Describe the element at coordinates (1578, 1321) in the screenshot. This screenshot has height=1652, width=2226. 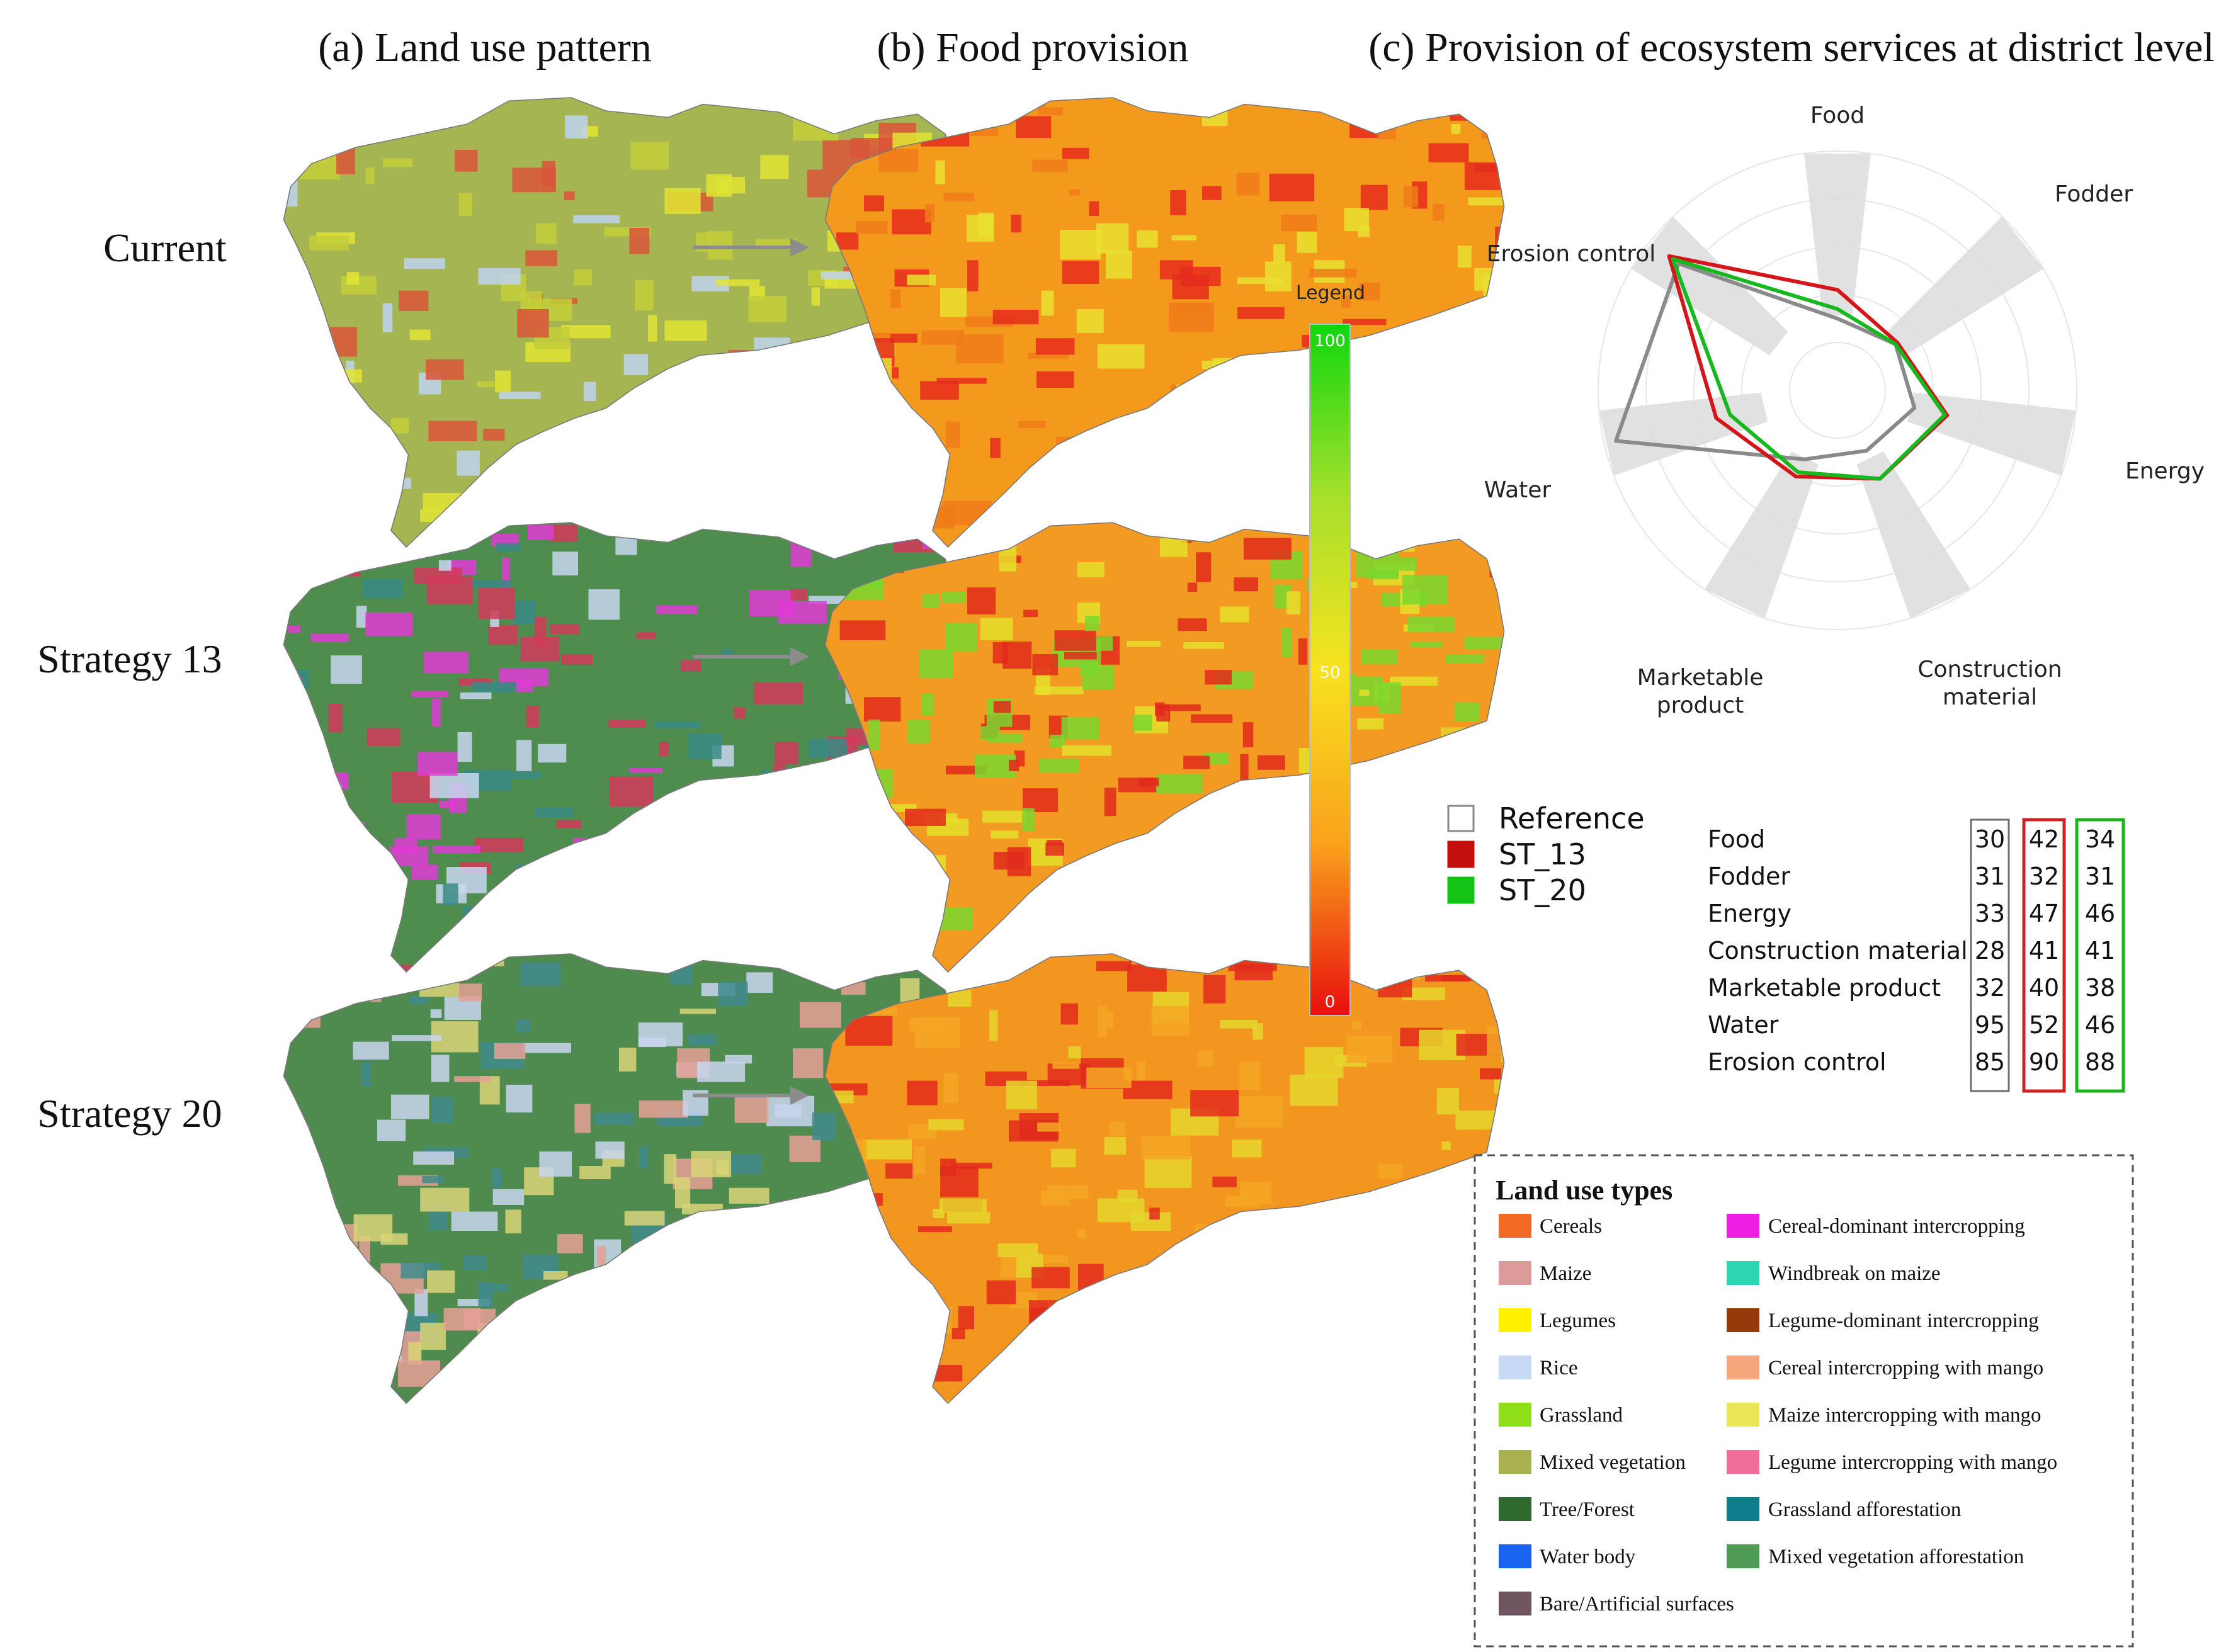
I see `land-use-label: Legumes` at that location.